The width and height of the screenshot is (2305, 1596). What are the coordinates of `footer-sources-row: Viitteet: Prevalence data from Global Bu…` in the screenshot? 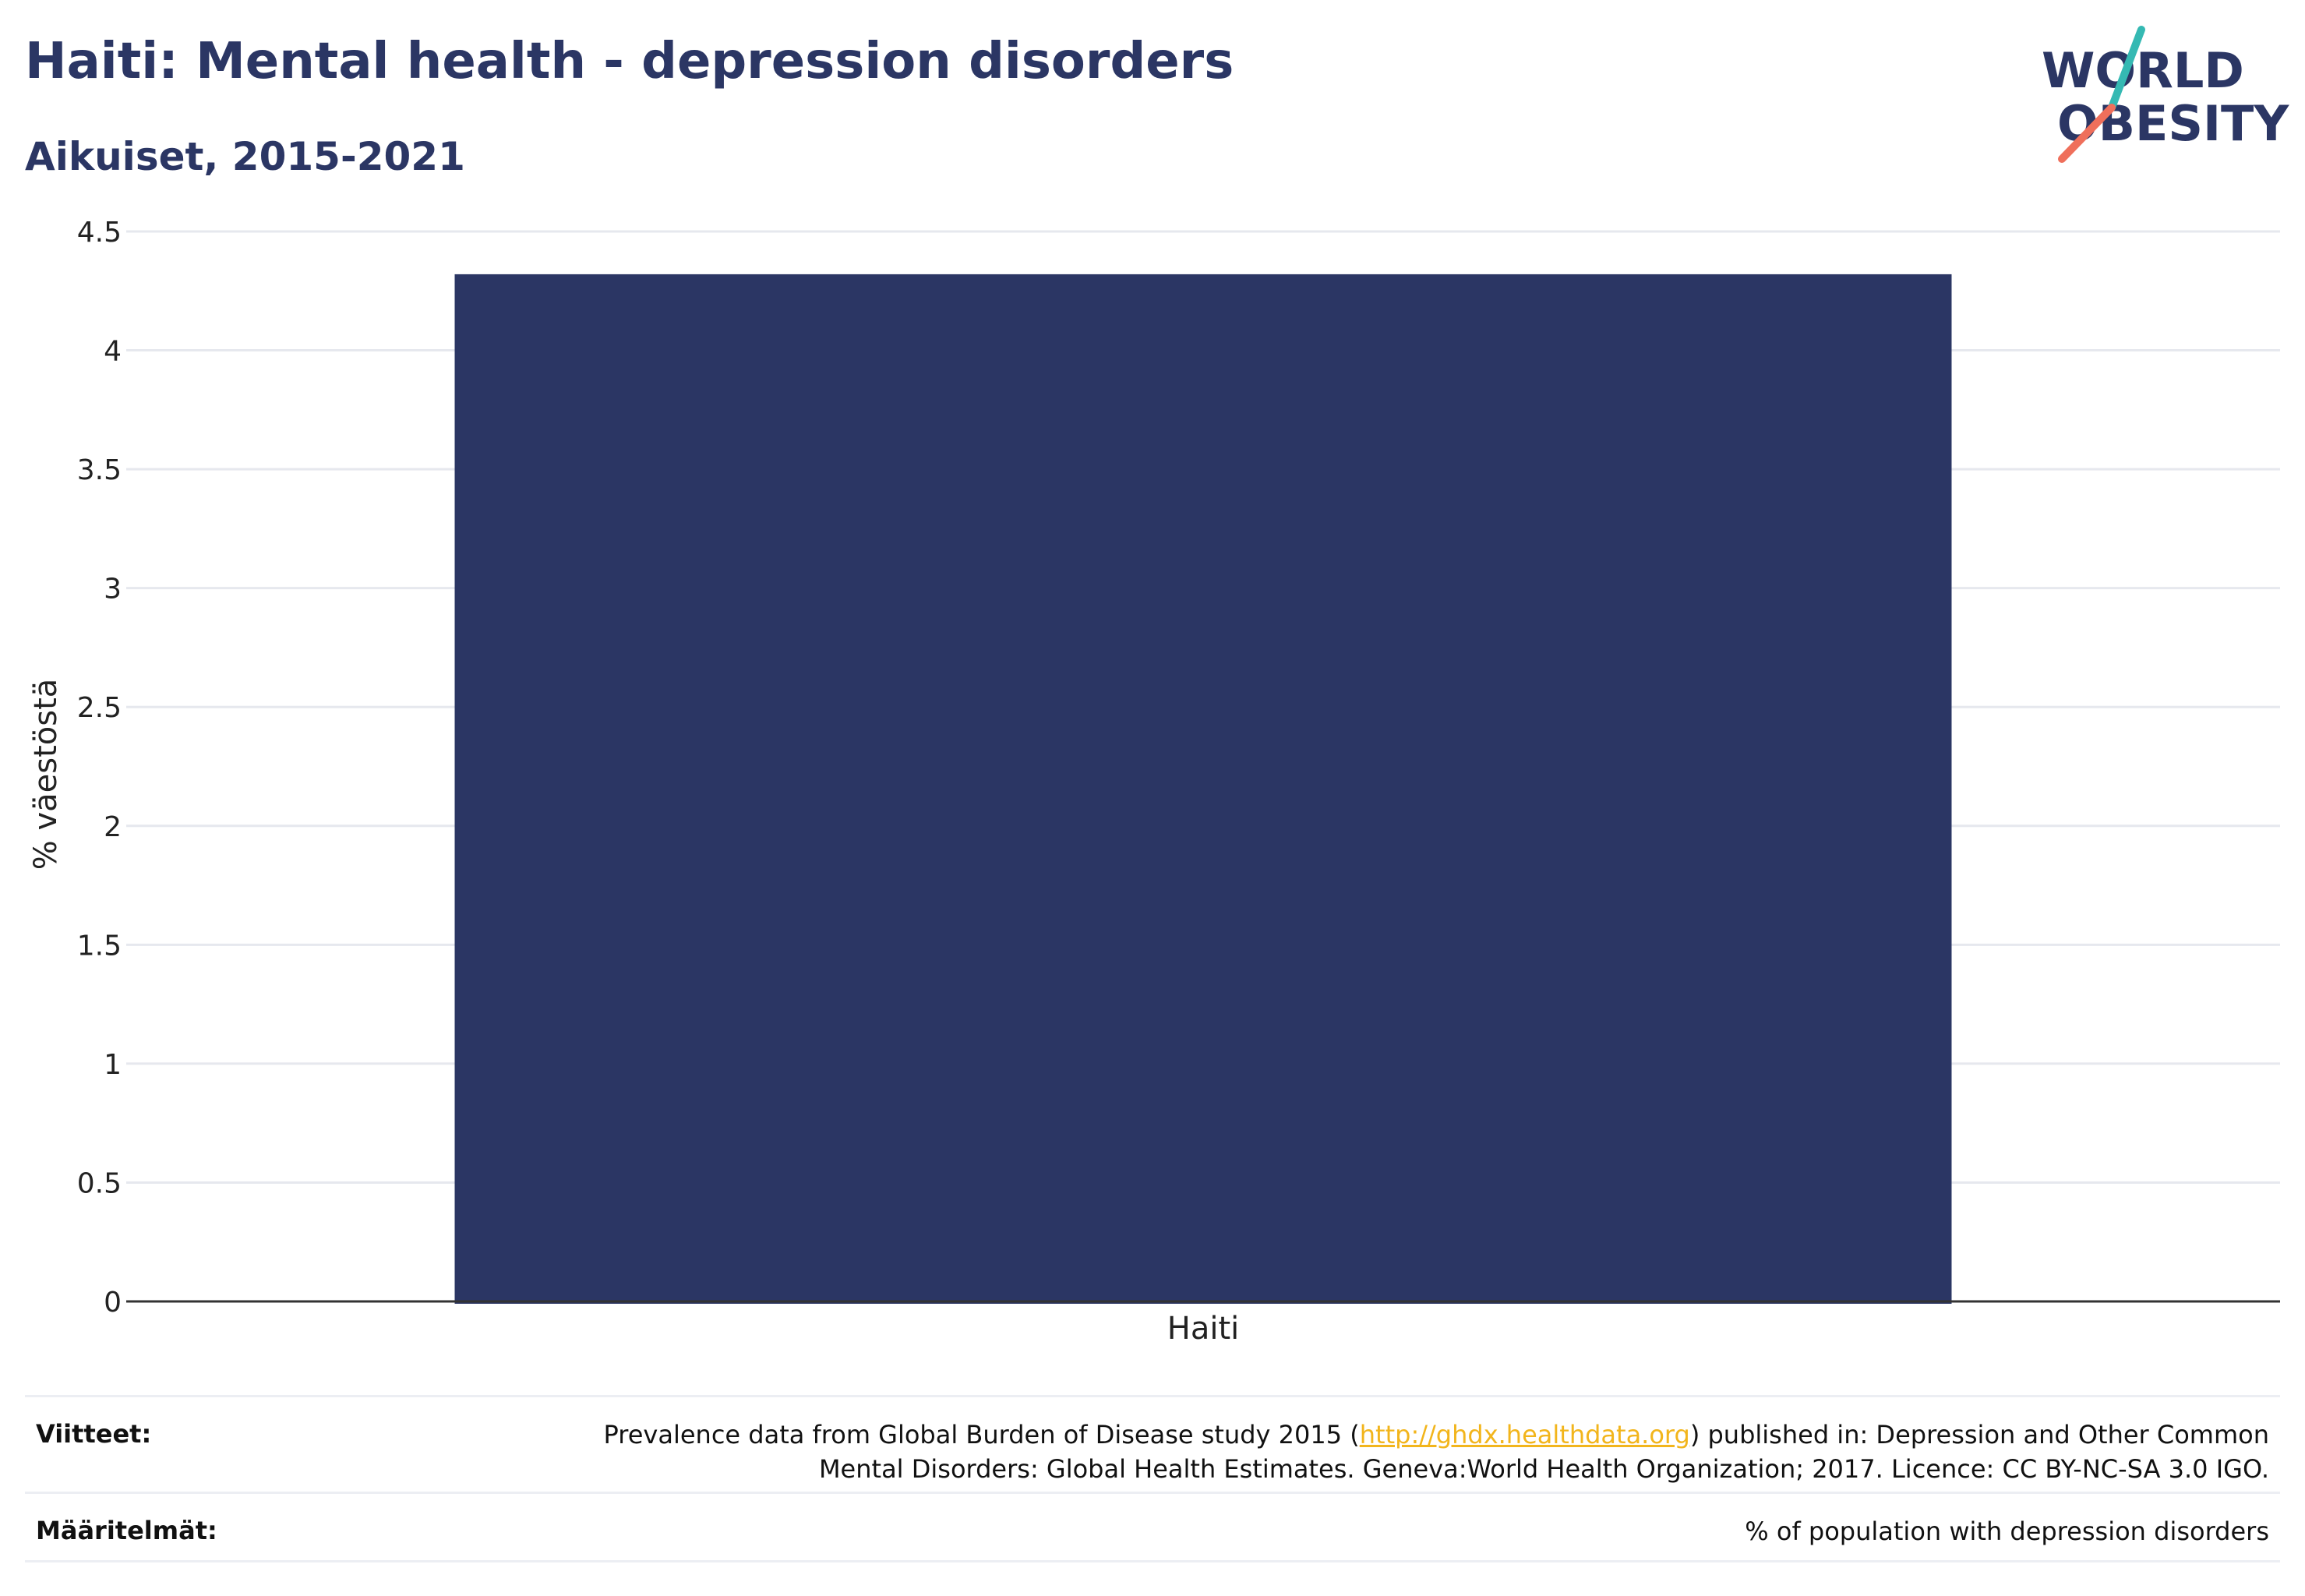 It's located at (1152, 1444).